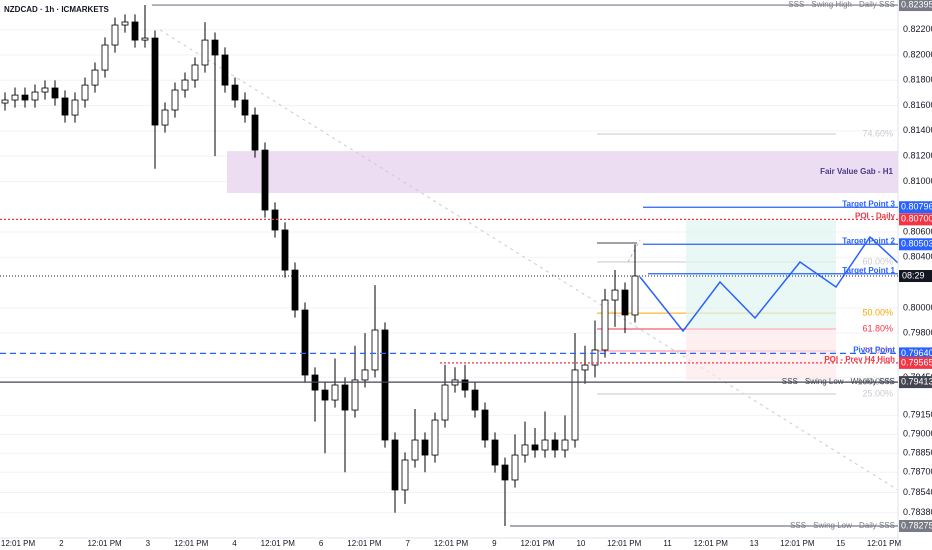 The image size is (932, 550). I want to click on zone-label: Fair Value Gab - H1, so click(856, 171).